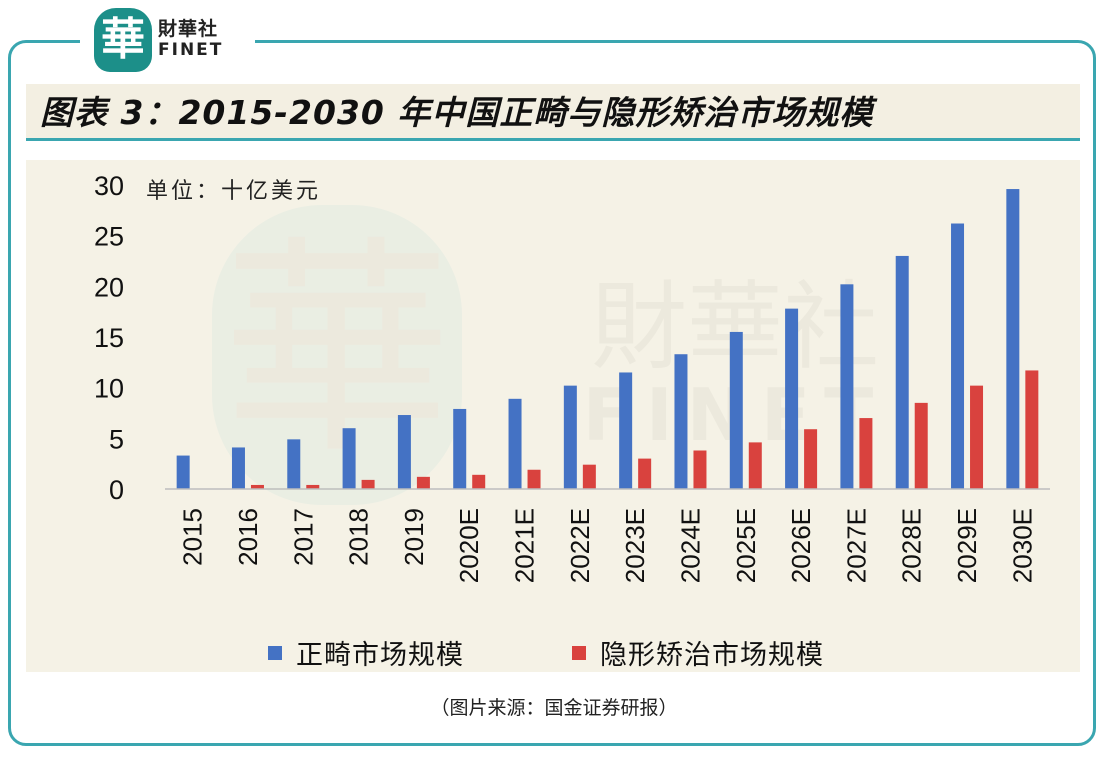  I want to click on bar-orthodontic-2023E, so click(626, 430).